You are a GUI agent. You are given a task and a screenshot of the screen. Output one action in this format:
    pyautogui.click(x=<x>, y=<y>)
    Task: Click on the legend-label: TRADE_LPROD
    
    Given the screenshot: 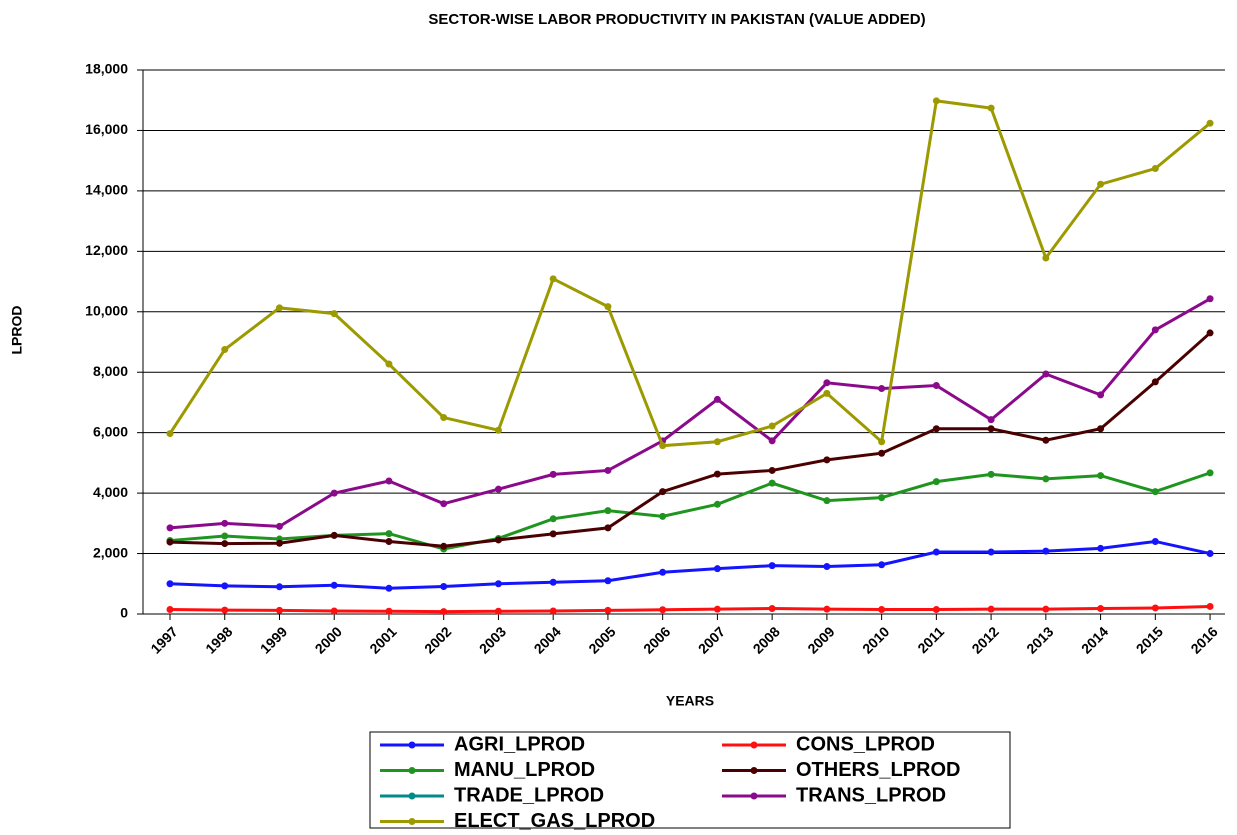 What is the action you would take?
    pyautogui.click(x=529, y=795)
    